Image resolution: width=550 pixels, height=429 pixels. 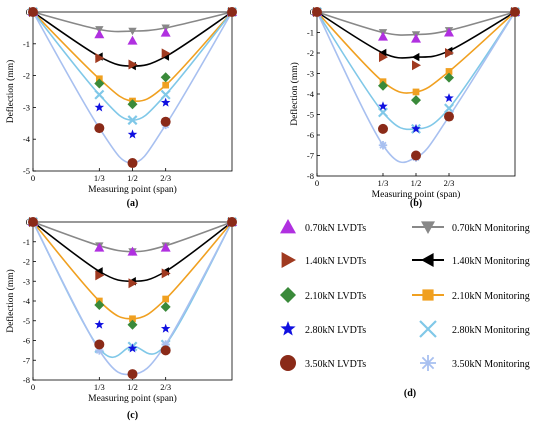 What do you see at coordinates (133, 203) in the screenshot?
I see `panel-label: (a)` at bounding box center [133, 203].